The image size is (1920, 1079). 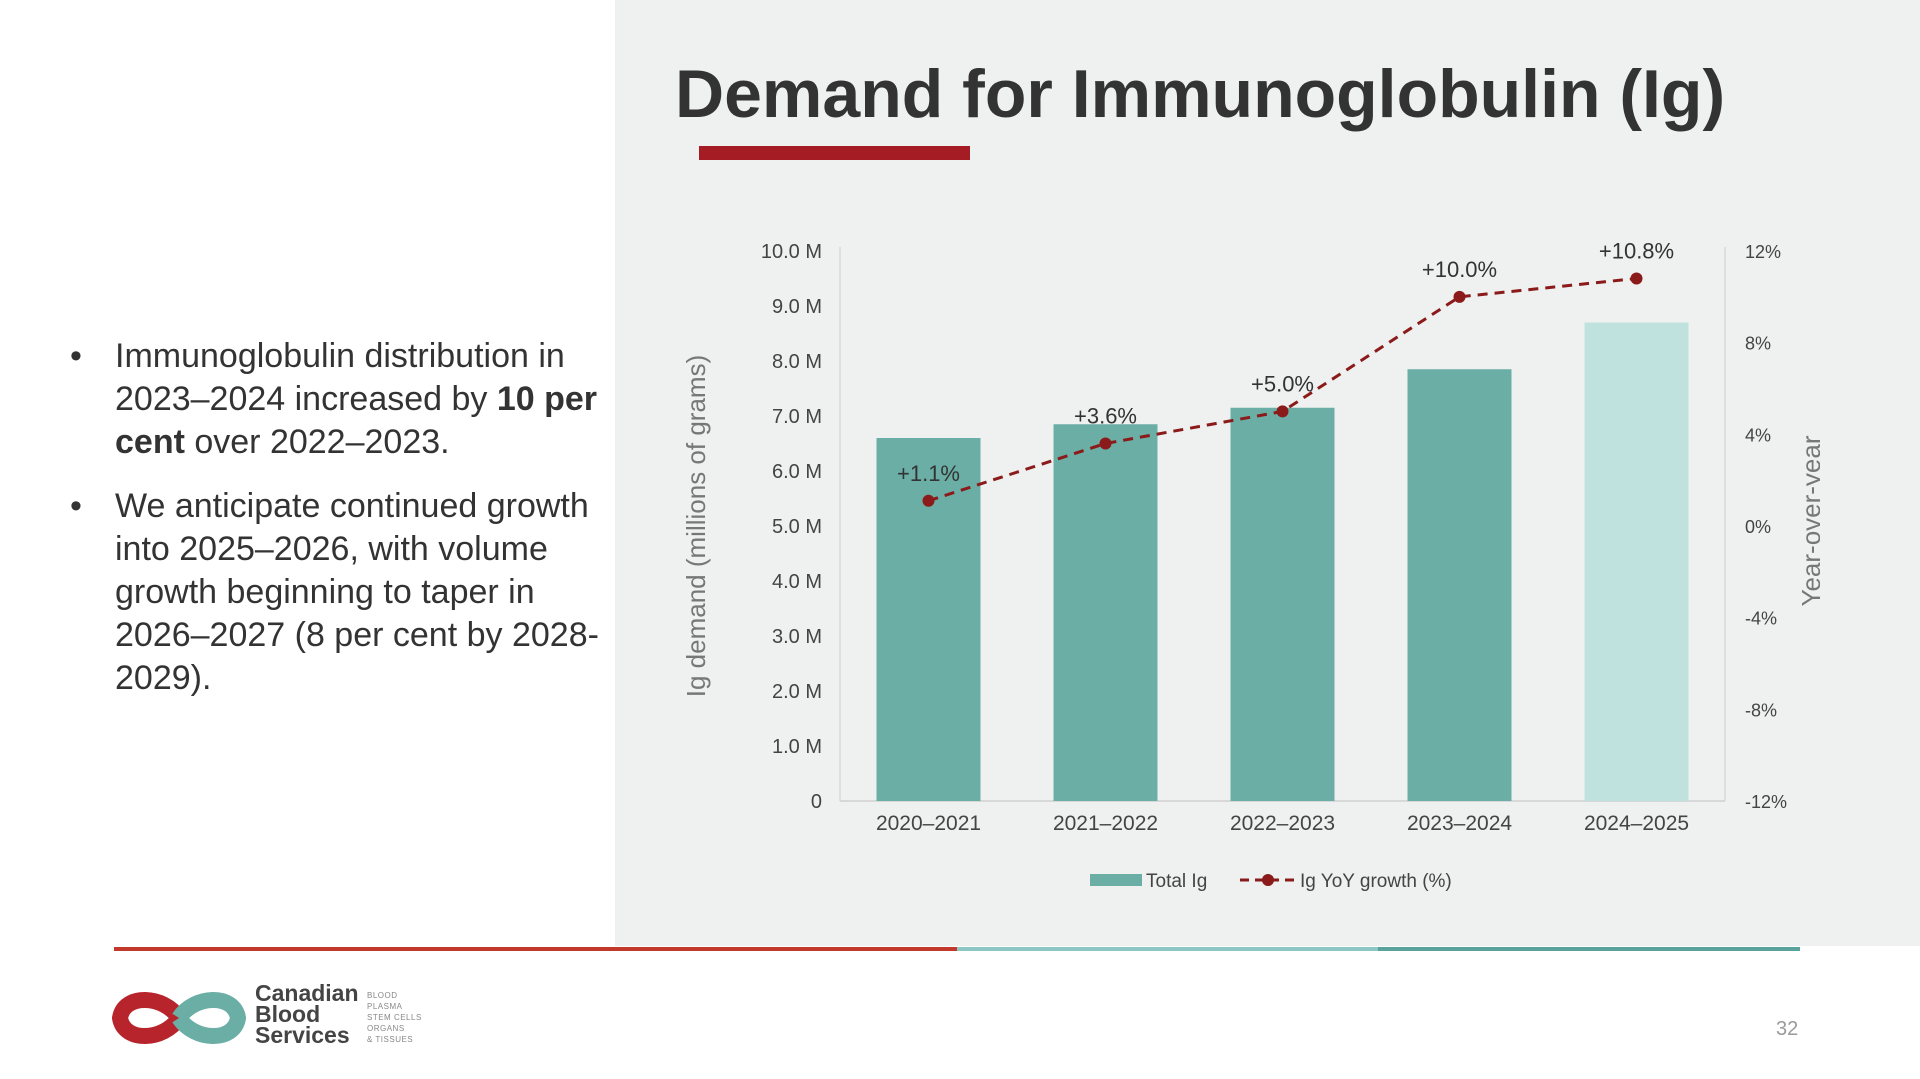 What do you see at coordinates (696, 526) in the screenshot?
I see `y-axis-title: Ig demand (millions of grams)` at bounding box center [696, 526].